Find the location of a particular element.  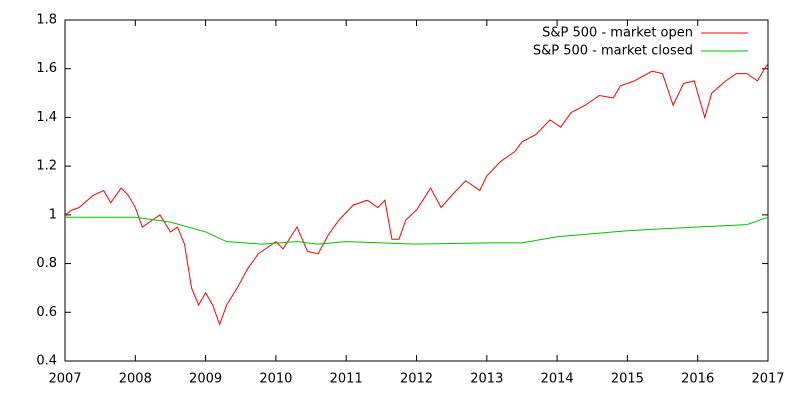

y-tick-label: 1.8 is located at coordinates (46, 20).